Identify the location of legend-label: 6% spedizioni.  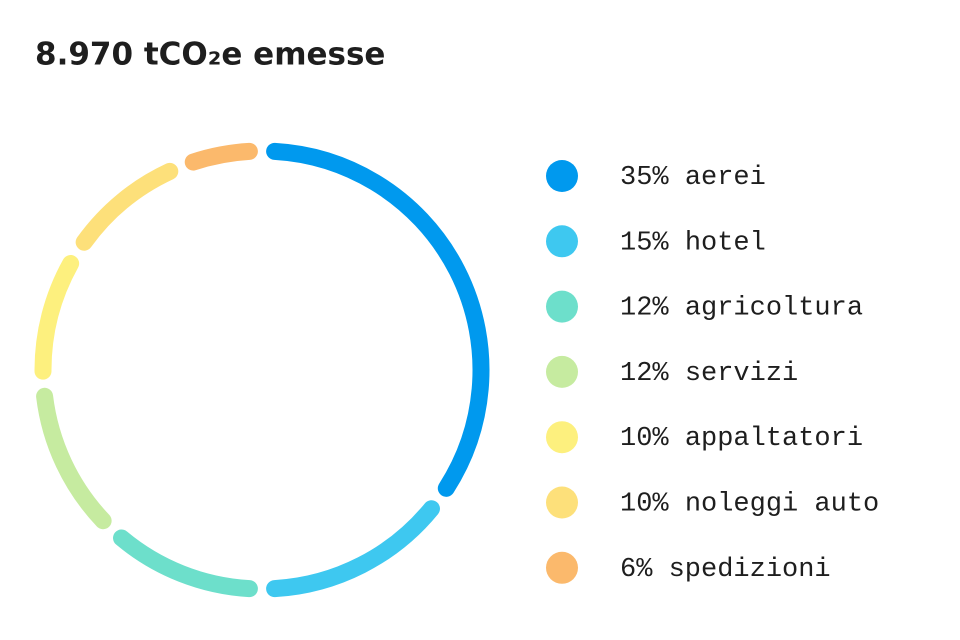
(725, 570).